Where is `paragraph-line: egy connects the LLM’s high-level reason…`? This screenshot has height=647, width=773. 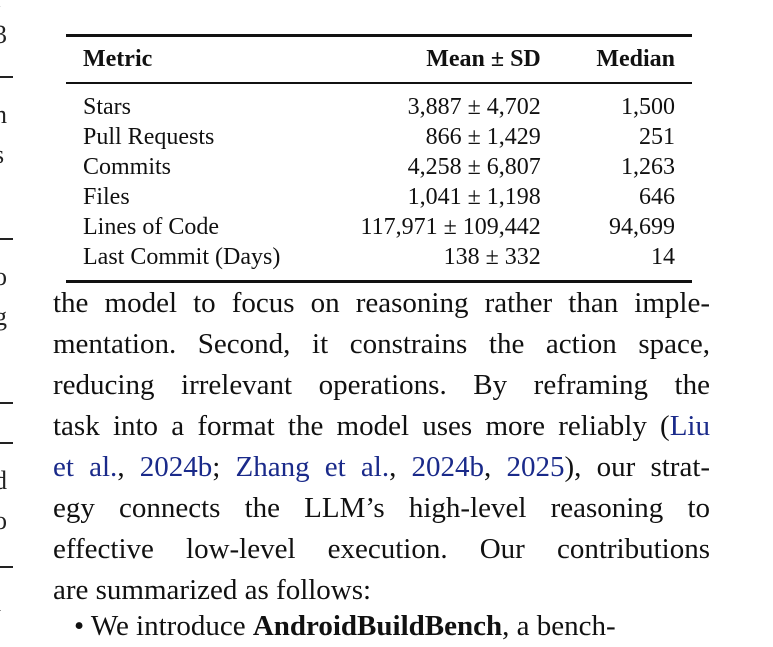
paragraph-line: egy connects the LLM’s high-level reason… is located at coordinates (381, 508).